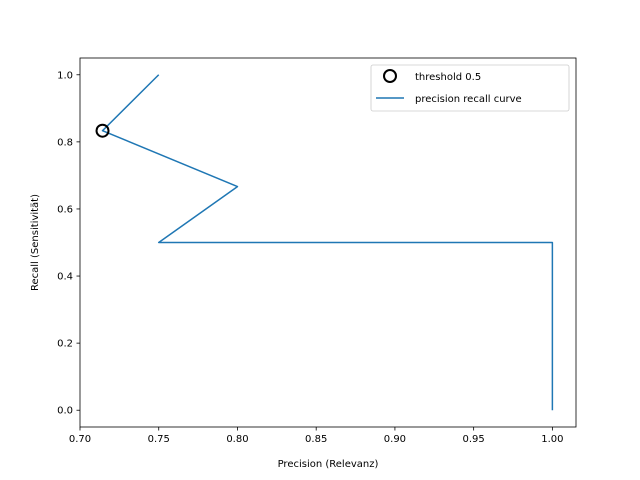  Describe the element at coordinates (65, 75) in the screenshot. I see `y-tick-label: 1.0` at that location.